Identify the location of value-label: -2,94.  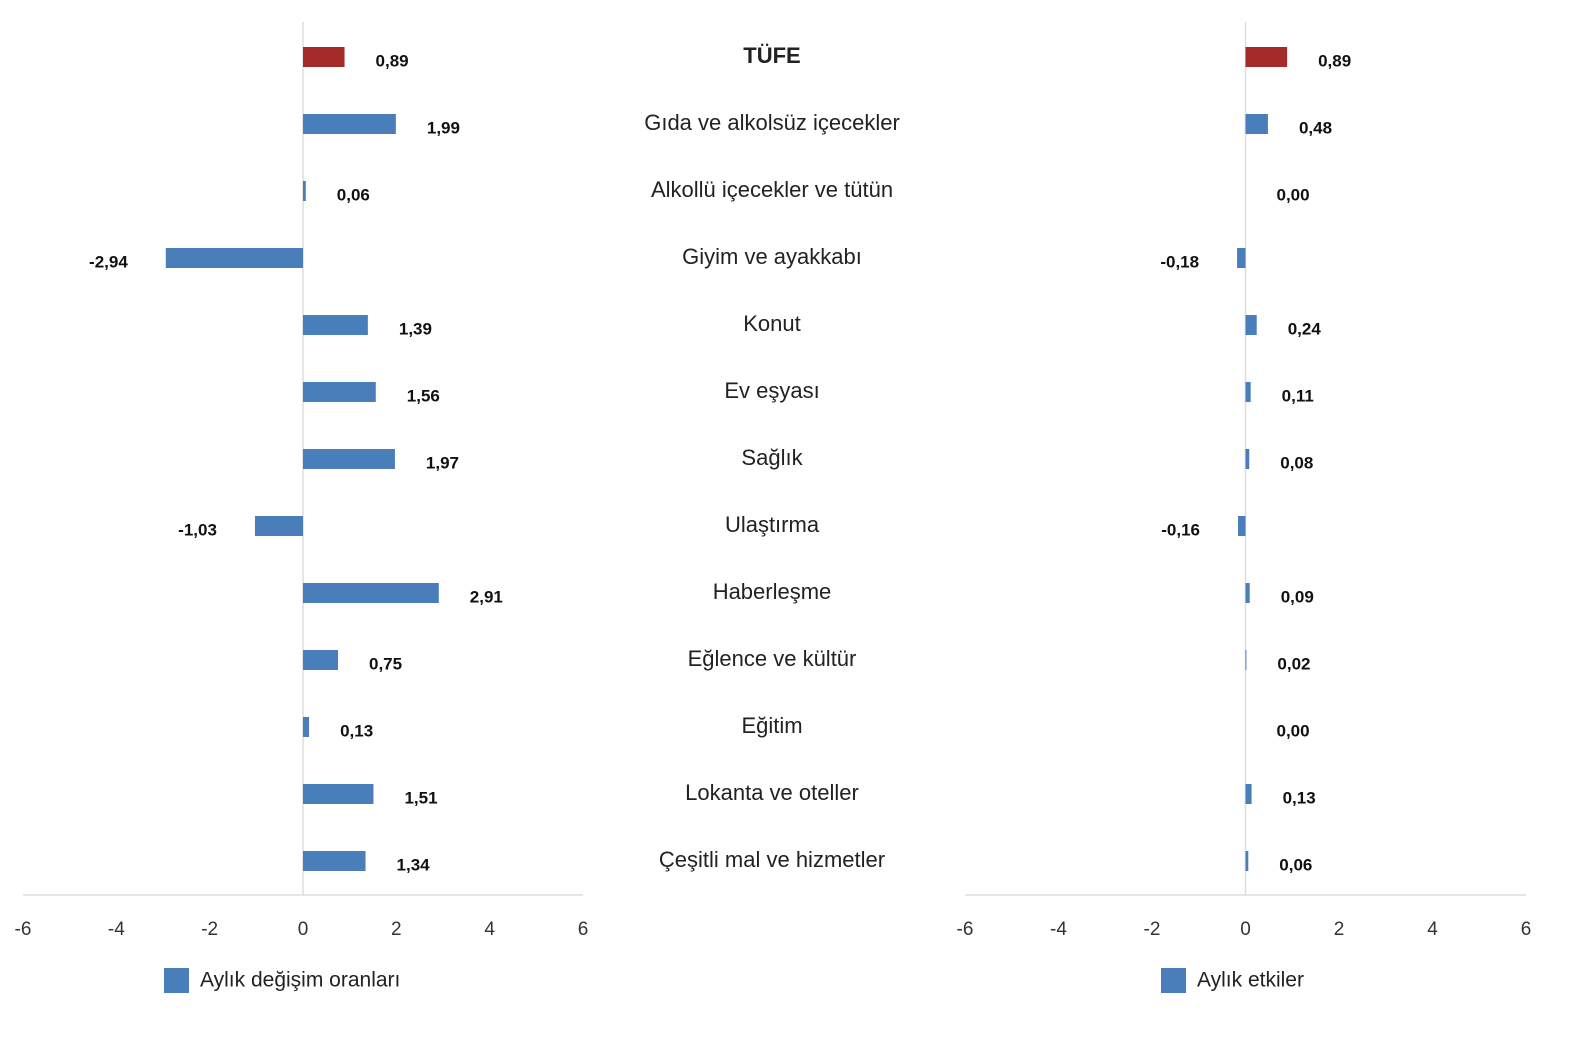
(108, 261).